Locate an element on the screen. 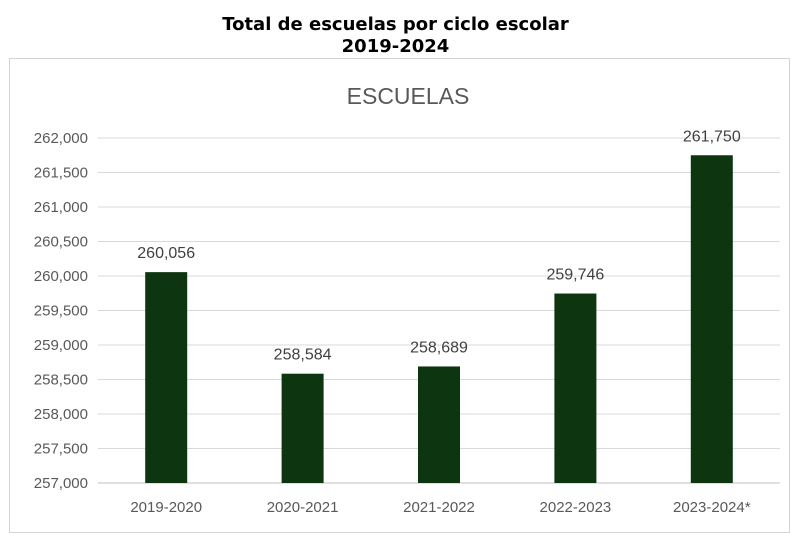 The height and width of the screenshot is (533, 791). chart-title: ESCUELAS is located at coordinates (408, 96).